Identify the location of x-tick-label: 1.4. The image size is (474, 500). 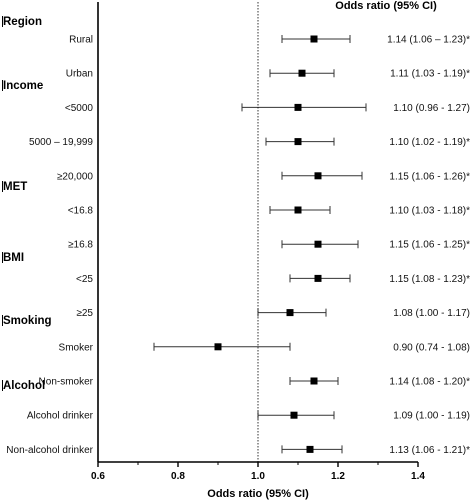
(418, 476).